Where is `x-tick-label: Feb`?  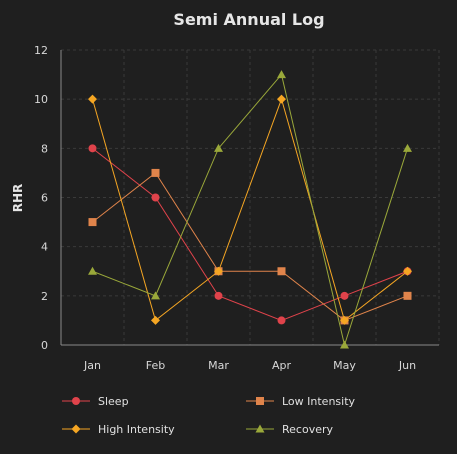
x-tick-label: Feb is located at coordinates (155, 365).